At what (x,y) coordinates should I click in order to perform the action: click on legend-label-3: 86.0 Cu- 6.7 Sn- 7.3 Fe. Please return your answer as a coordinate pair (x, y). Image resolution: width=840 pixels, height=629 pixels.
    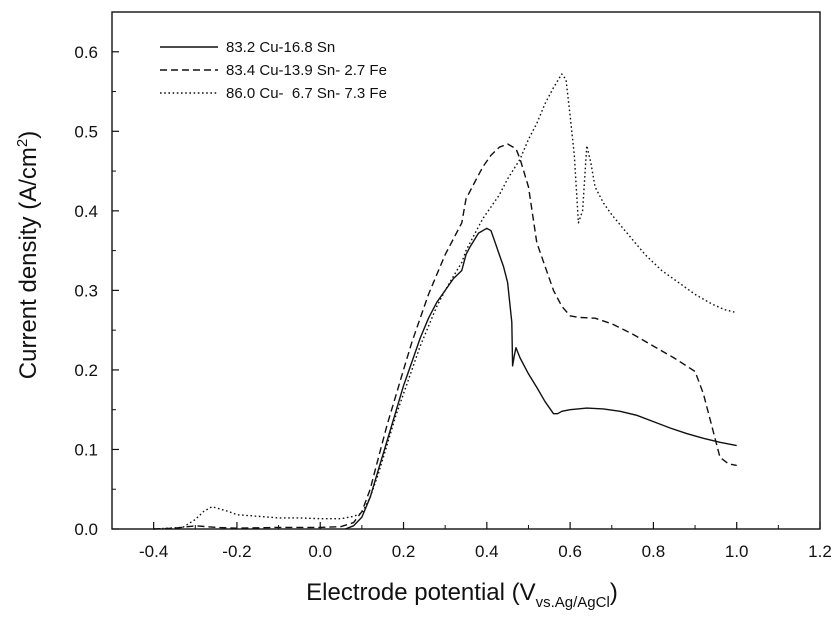
    Looking at the image, I should click on (306, 93).